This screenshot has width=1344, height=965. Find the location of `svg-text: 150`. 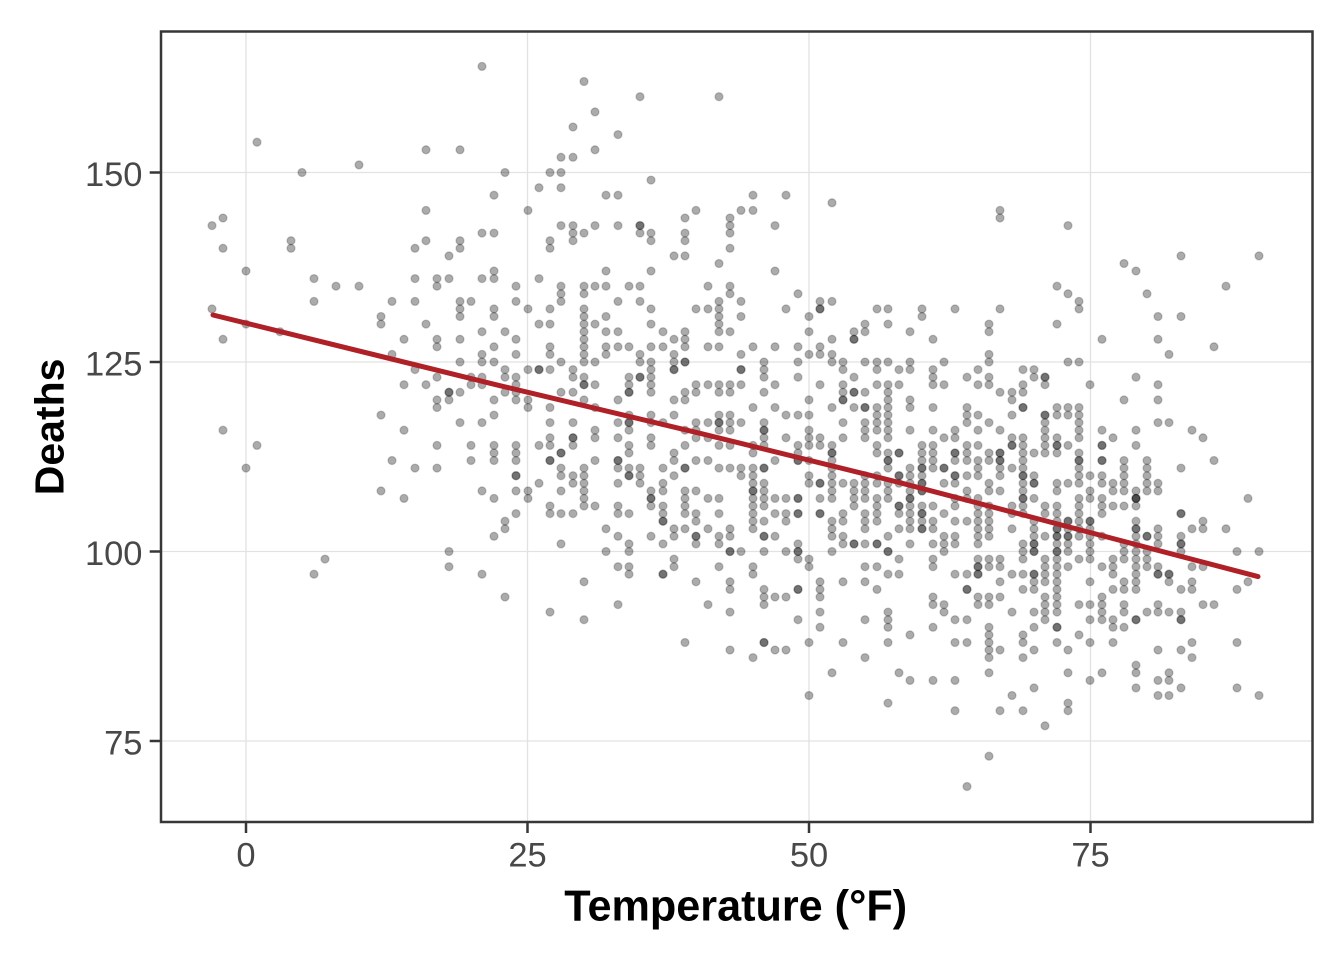

svg-text: 150 is located at coordinates (114, 175).